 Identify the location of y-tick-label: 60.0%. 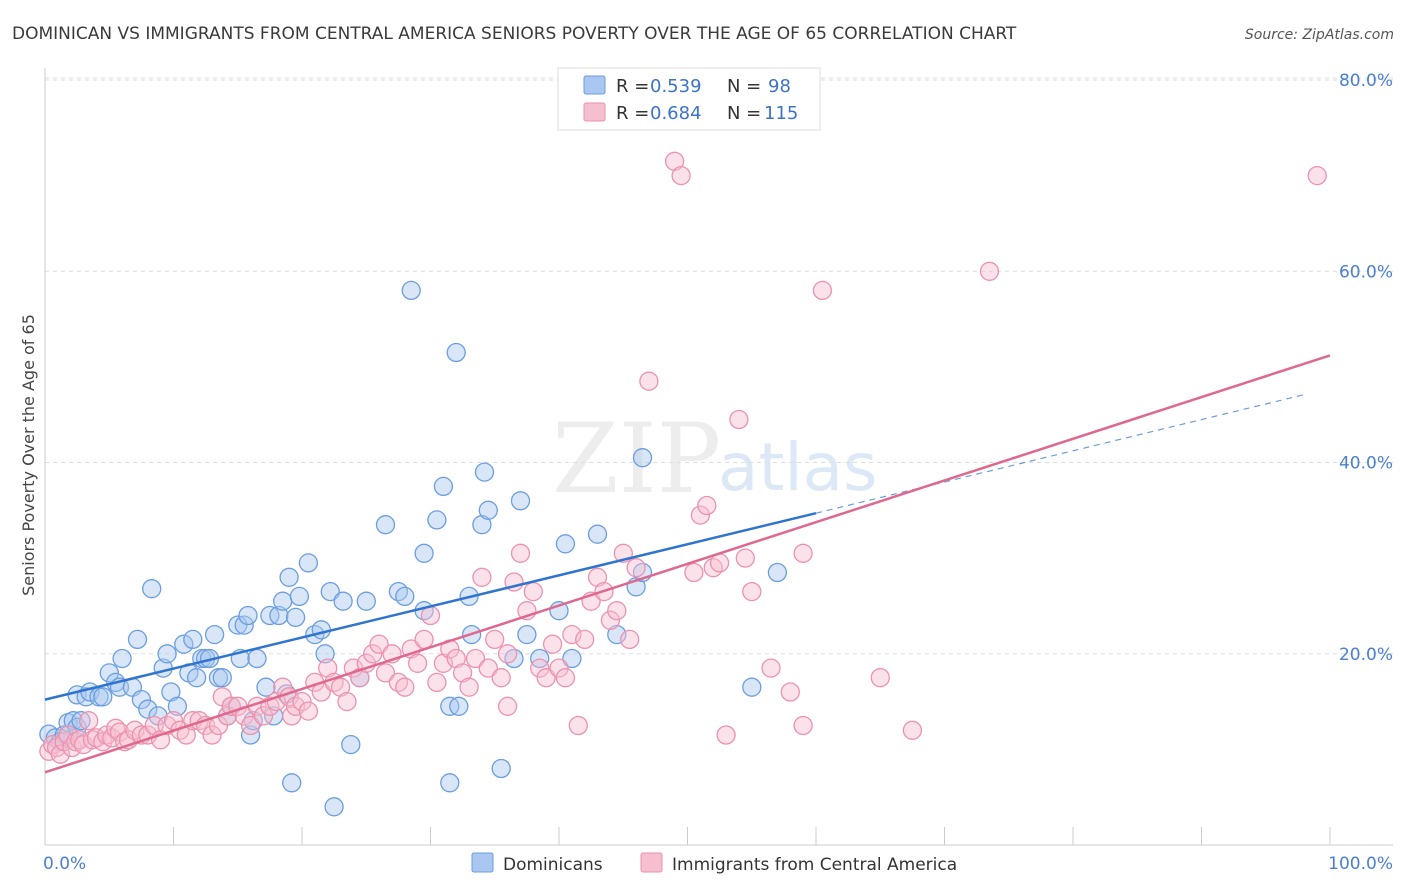
(1366, 272).